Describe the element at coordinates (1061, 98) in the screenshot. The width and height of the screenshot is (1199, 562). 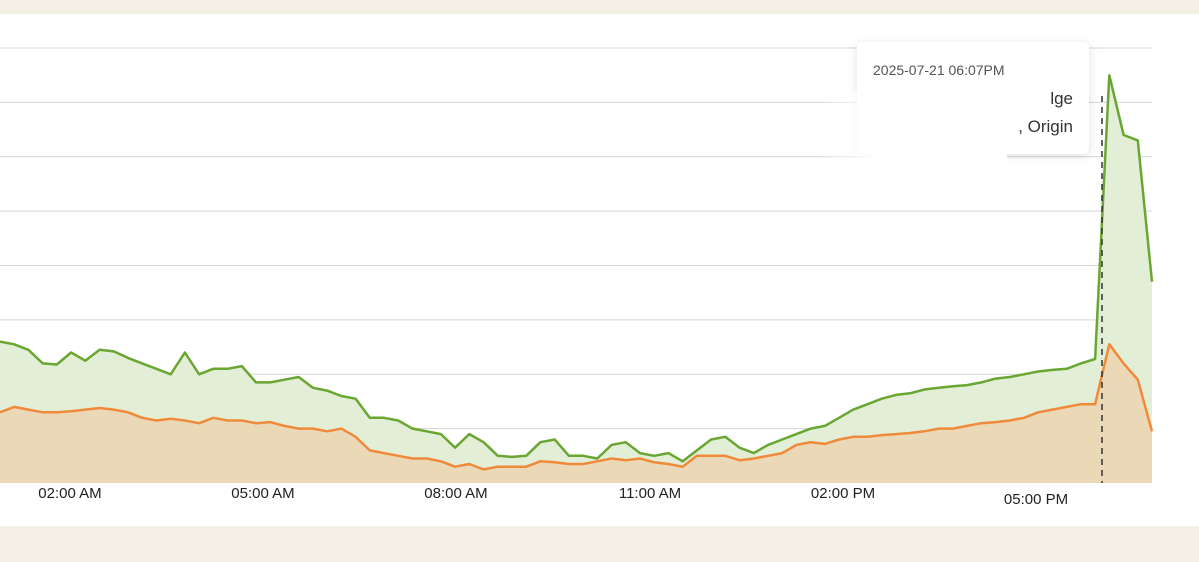
I see `tooltip-series-edge: lge` at that location.